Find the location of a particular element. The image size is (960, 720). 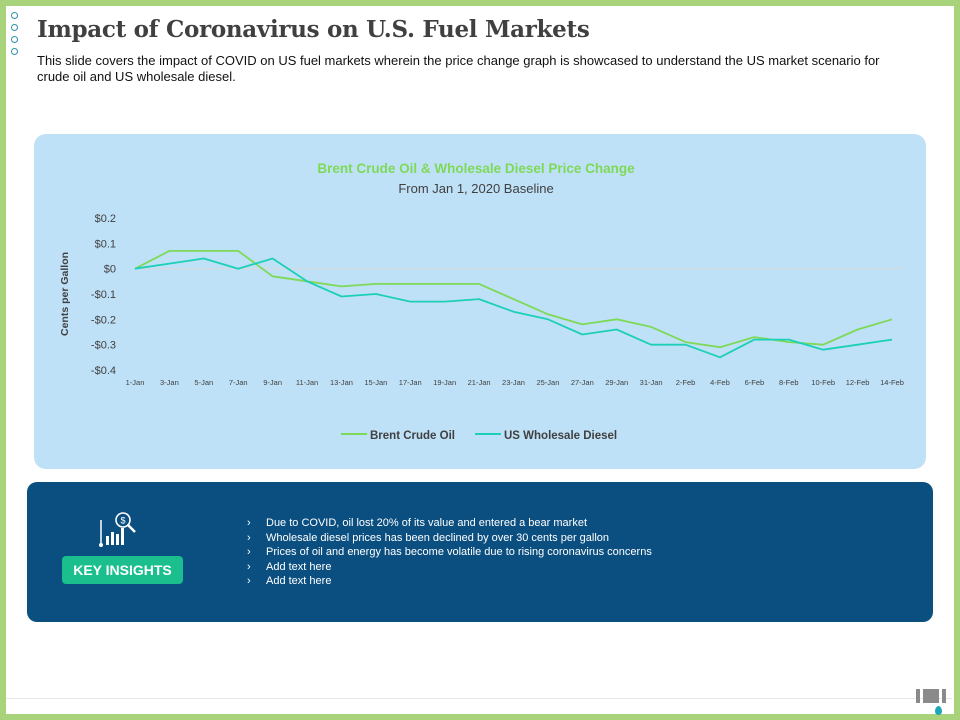

x-tick-label: 7-Jan is located at coordinates (238, 382).